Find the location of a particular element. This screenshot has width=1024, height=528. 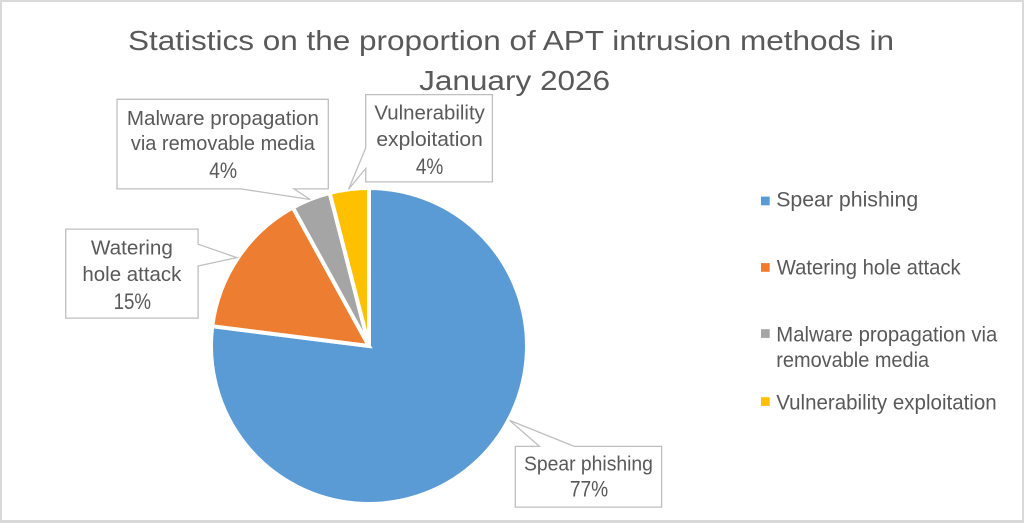

svg-text: Malware propagation is located at coordinates (223, 119).